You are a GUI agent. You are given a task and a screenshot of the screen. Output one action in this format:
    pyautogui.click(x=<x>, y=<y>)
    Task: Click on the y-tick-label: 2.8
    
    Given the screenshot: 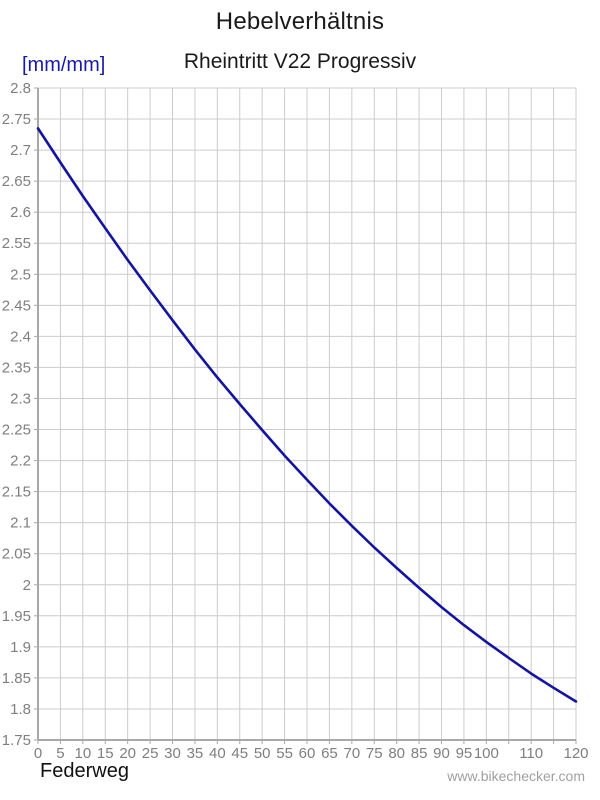 What is the action you would take?
    pyautogui.click(x=20, y=88)
    